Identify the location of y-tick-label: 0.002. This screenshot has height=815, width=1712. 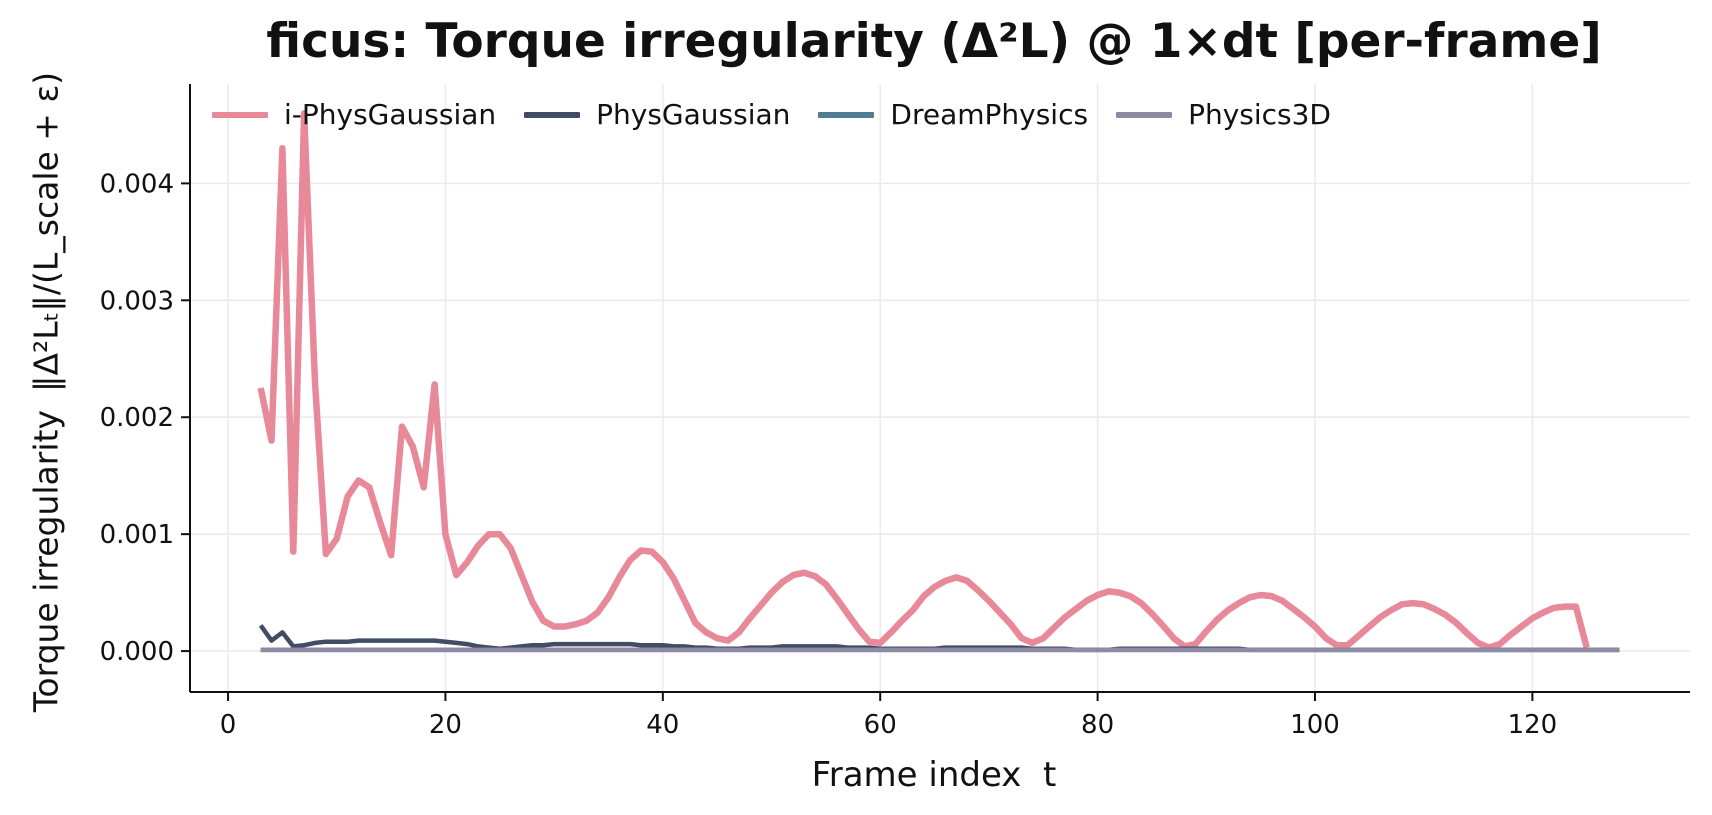
(137, 418).